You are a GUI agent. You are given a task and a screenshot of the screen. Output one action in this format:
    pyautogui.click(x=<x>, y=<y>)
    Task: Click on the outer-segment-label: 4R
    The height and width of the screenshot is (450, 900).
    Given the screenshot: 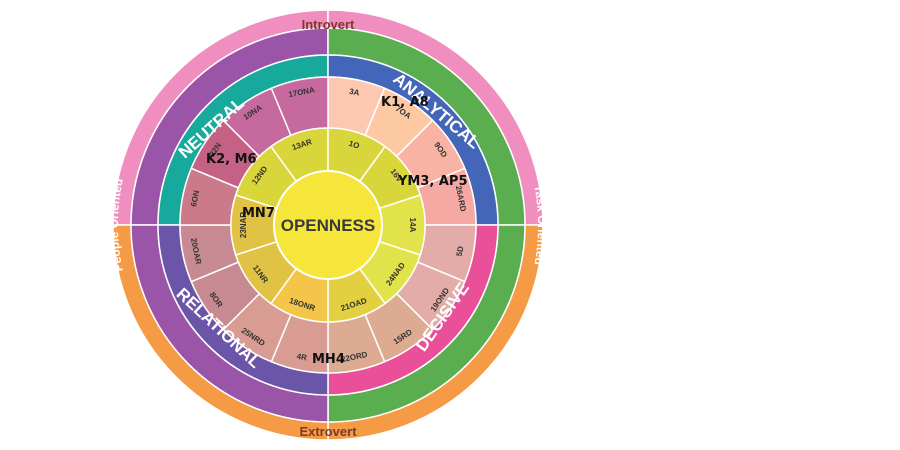 What is the action you would take?
    pyautogui.click(x=302, y=357)
    